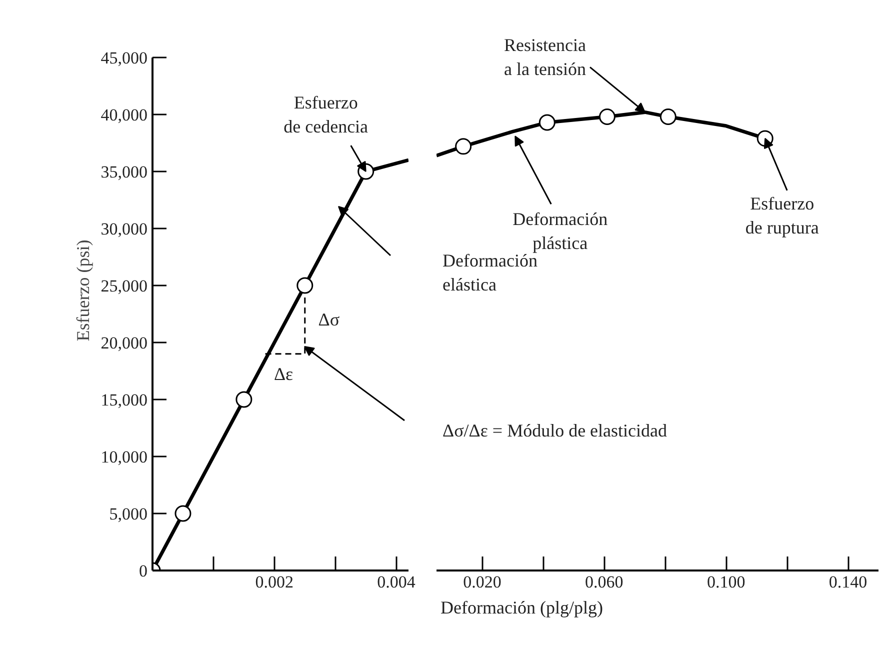  What do you see at coordinates (124, 343) in the screenshot?
I see `y-tick-label: 20,000` at bounding box center [124, 343].